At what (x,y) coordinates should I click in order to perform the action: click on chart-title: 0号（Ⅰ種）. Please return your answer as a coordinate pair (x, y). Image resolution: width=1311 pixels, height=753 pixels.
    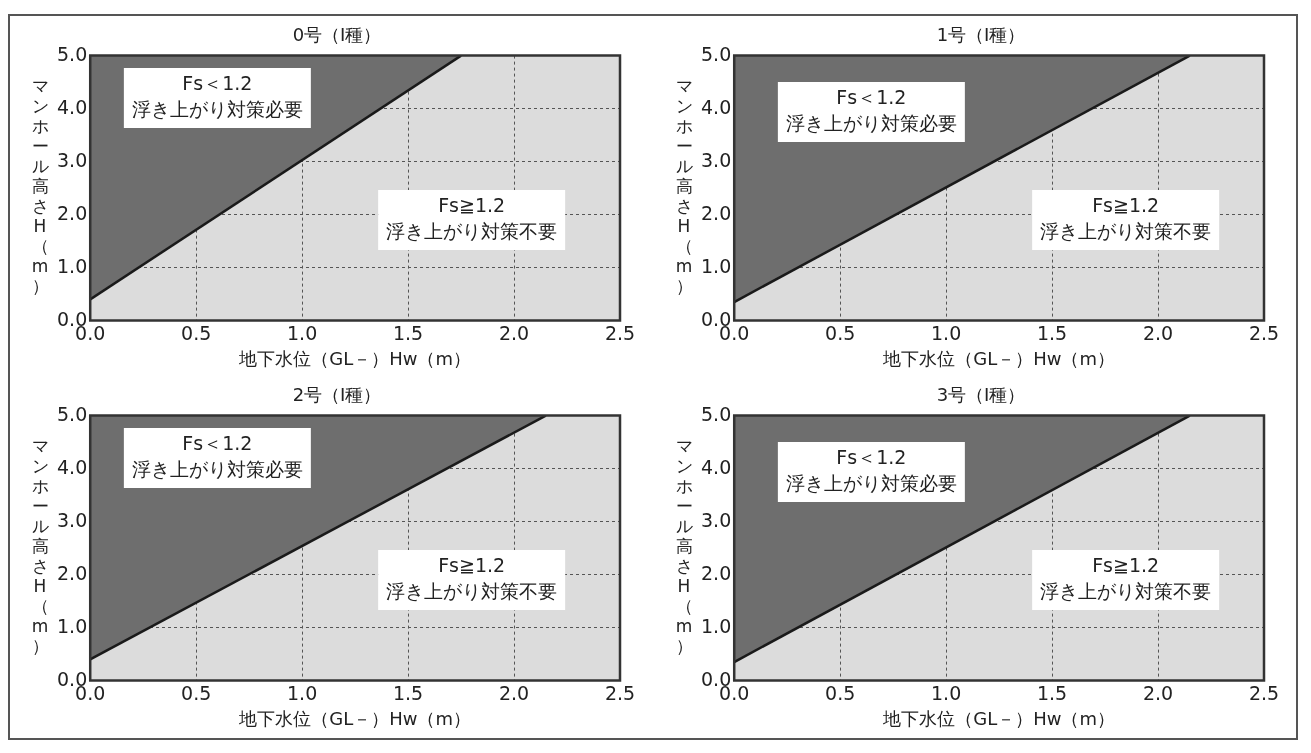
    Looking at the image, I should click on (337, 35).